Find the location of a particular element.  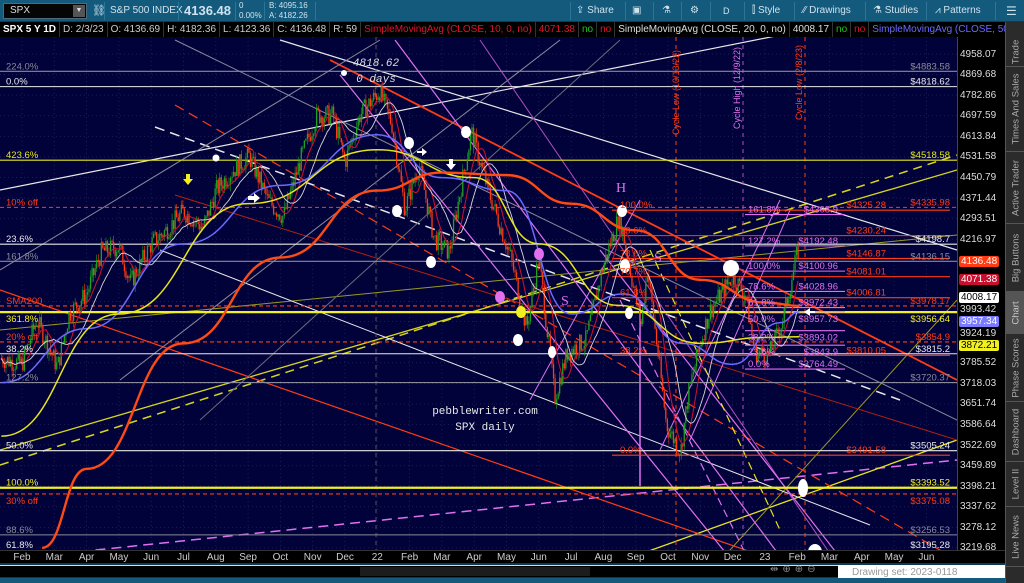

watermark-label: SPX daily is located at coordinates (485, 428).